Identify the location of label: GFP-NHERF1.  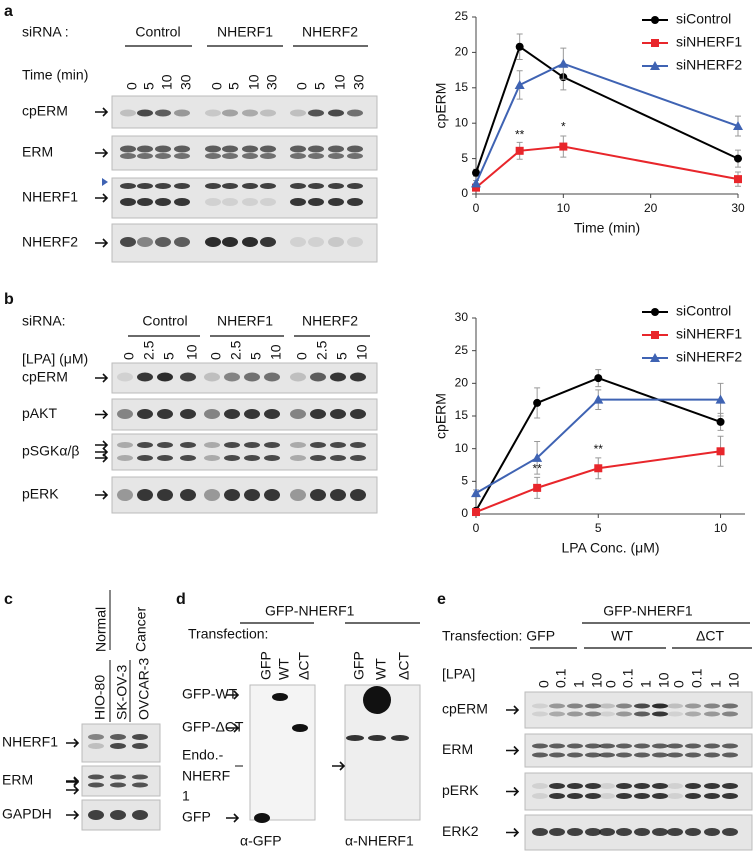
(648, 611).